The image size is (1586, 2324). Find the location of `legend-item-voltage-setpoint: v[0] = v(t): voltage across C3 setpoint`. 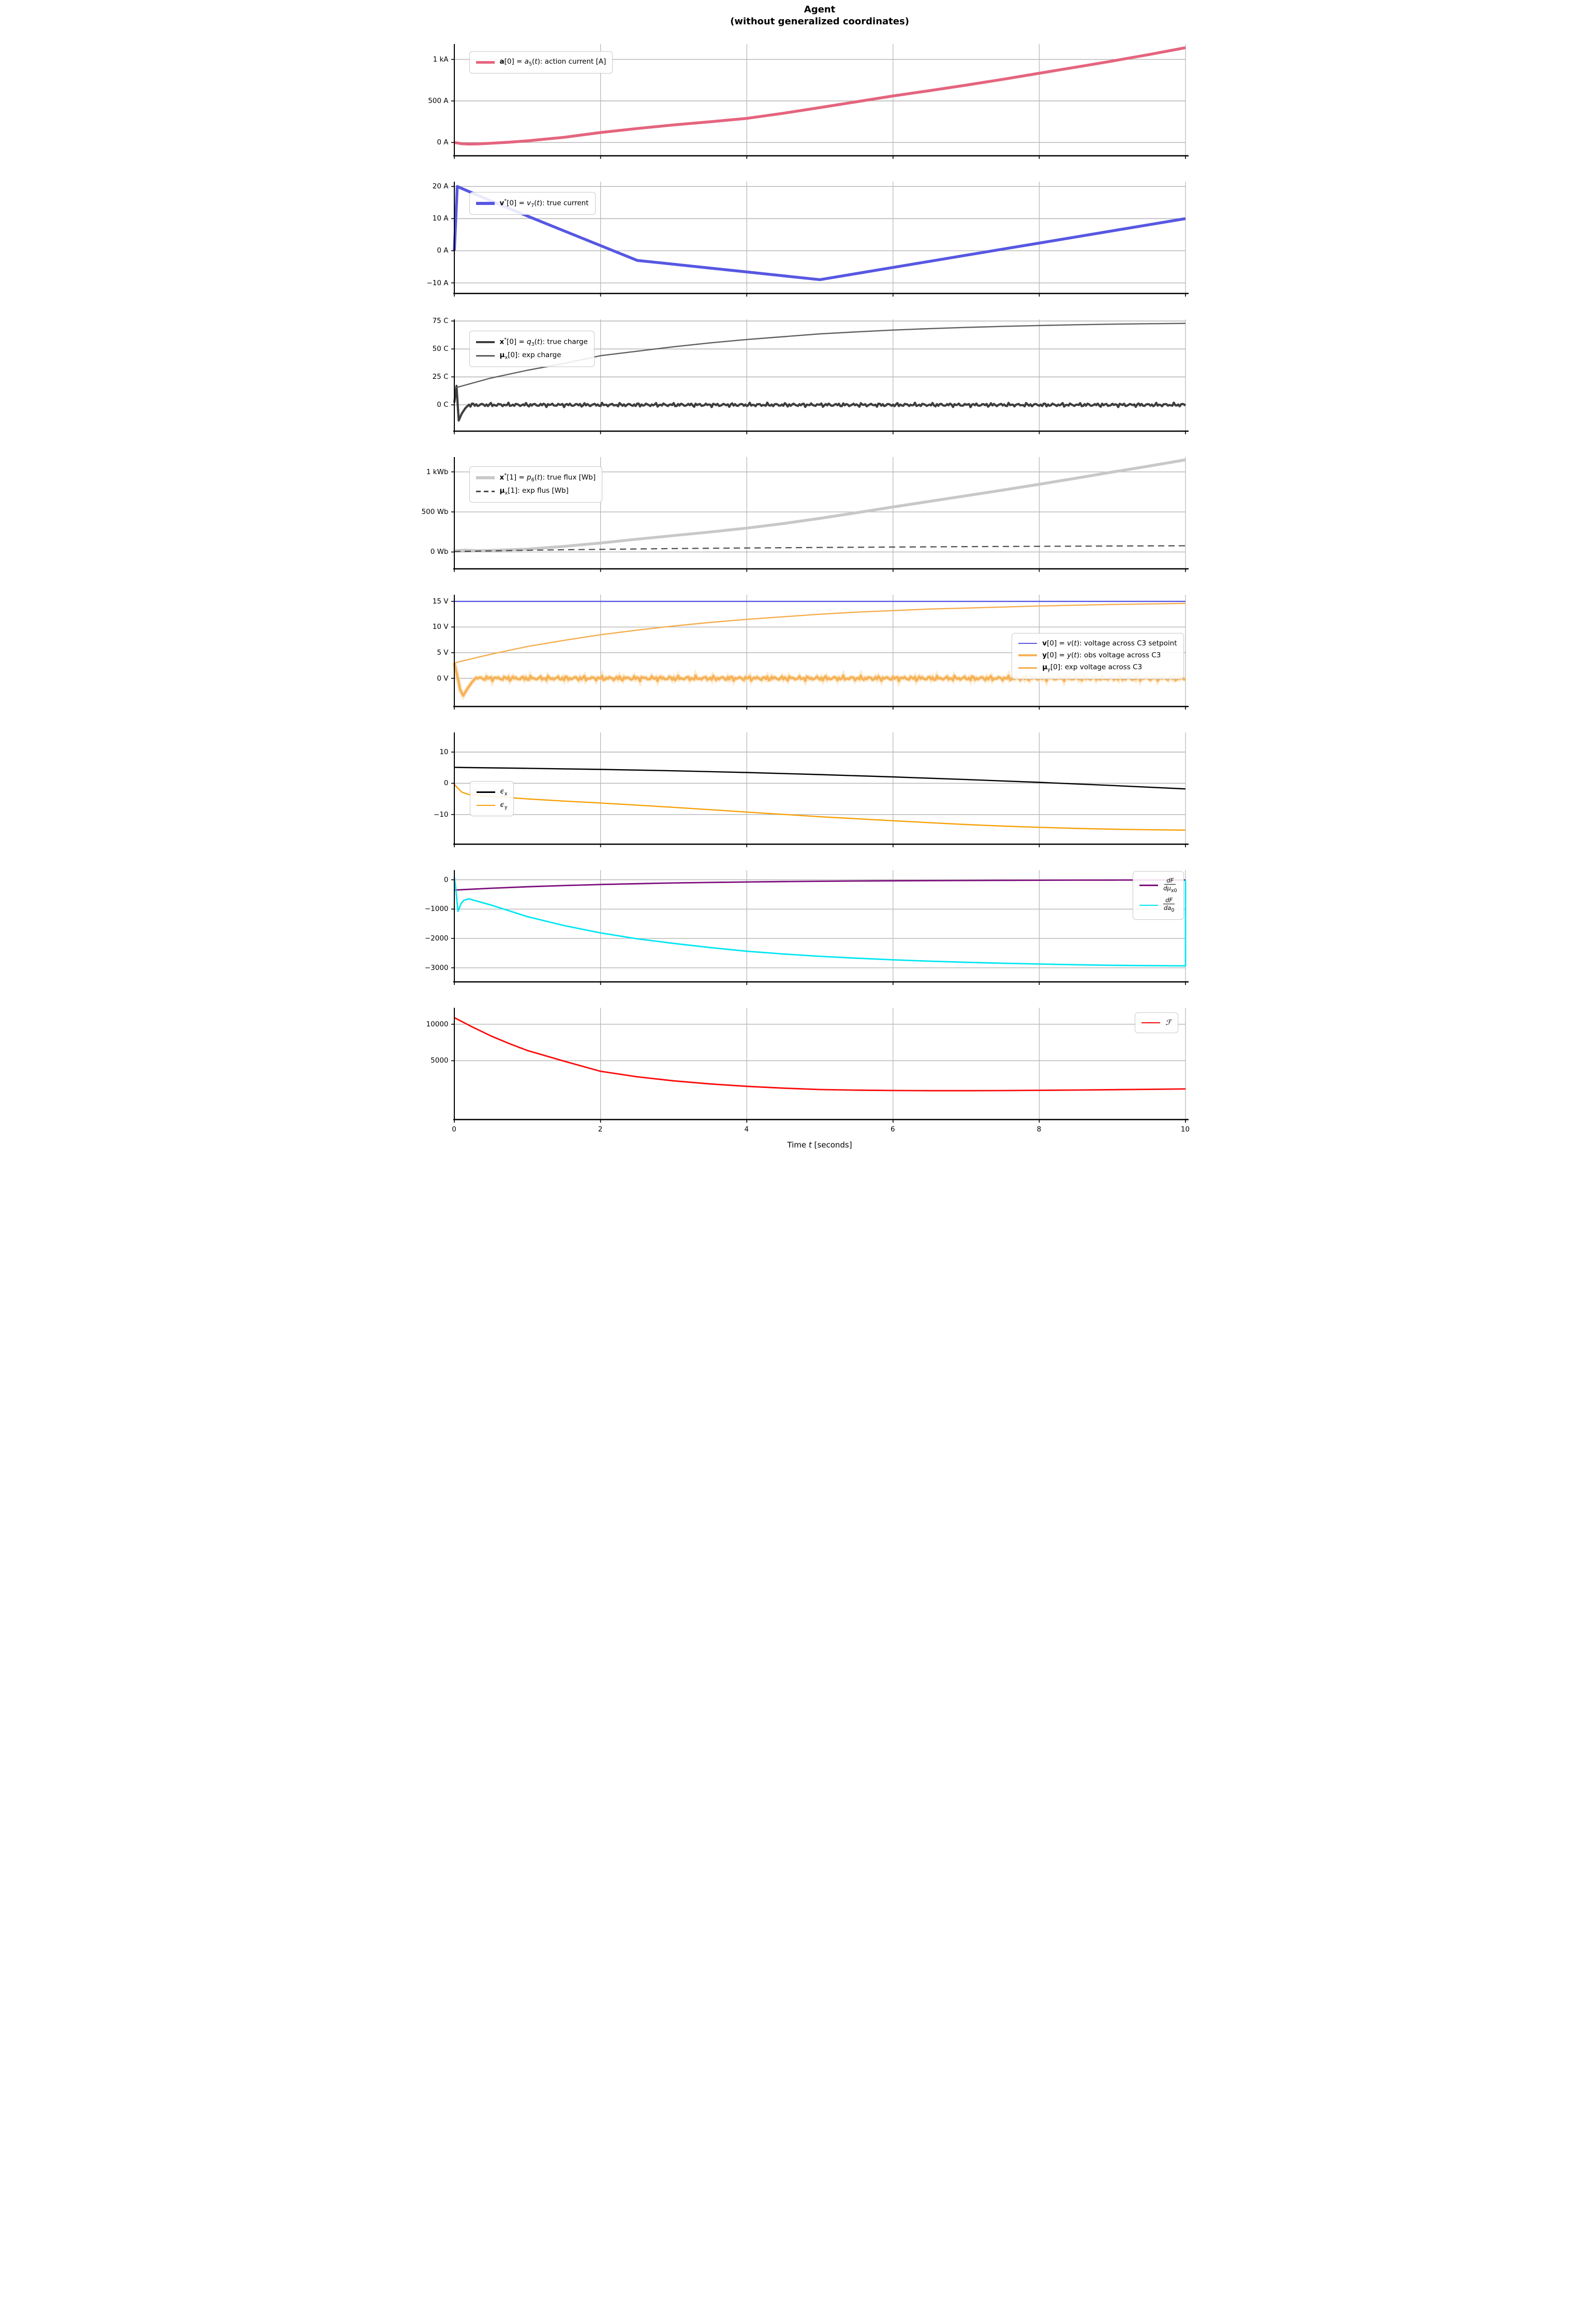

legend-item-voltage-setpoint: v[0] = v(t): voltage across C3 setpoint is located at coordinates (1097, 643).